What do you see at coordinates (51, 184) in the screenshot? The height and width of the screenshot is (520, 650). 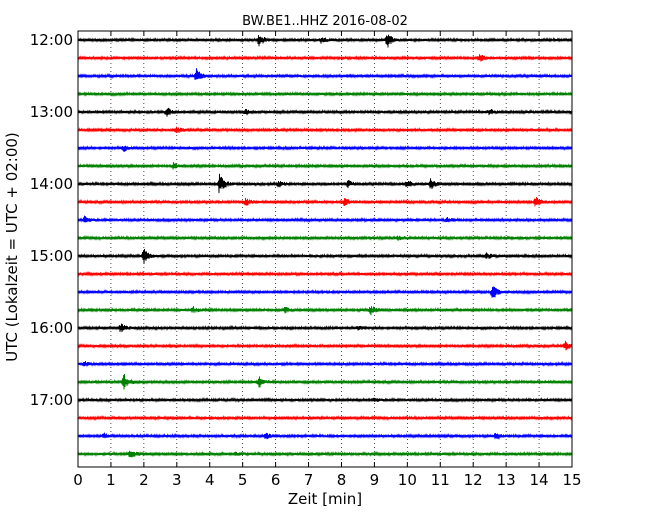 I see `y-tick-label: 14:00` at bounding box center [51, 184].